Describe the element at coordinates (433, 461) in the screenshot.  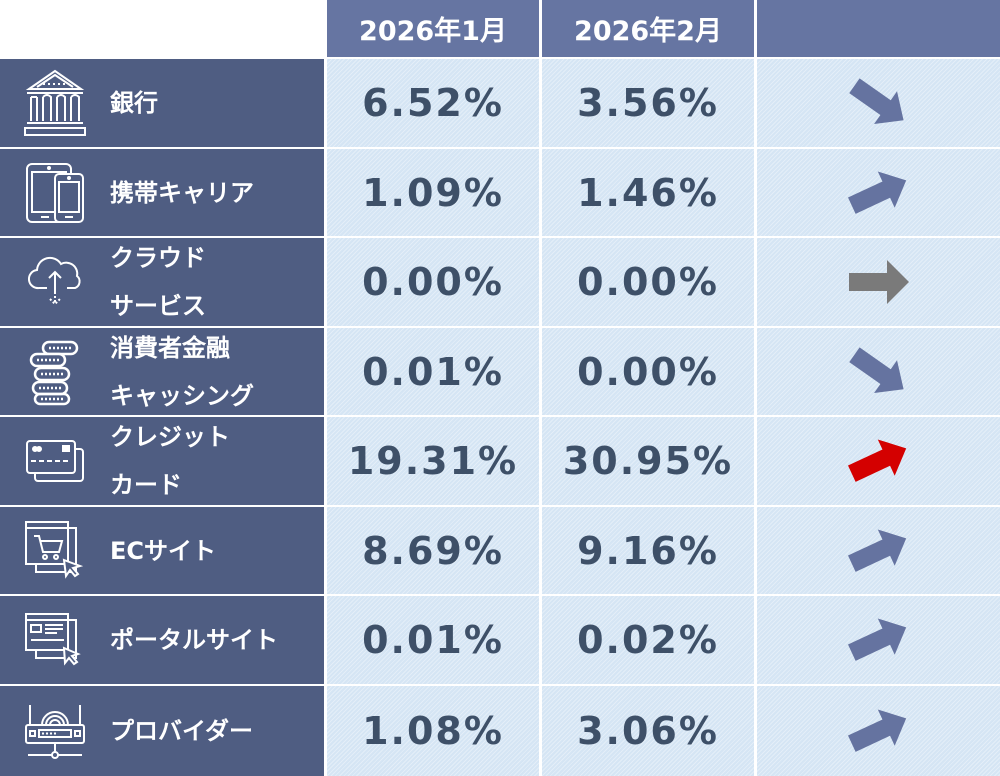
I see `cell-jan: 19.31%` at that location.